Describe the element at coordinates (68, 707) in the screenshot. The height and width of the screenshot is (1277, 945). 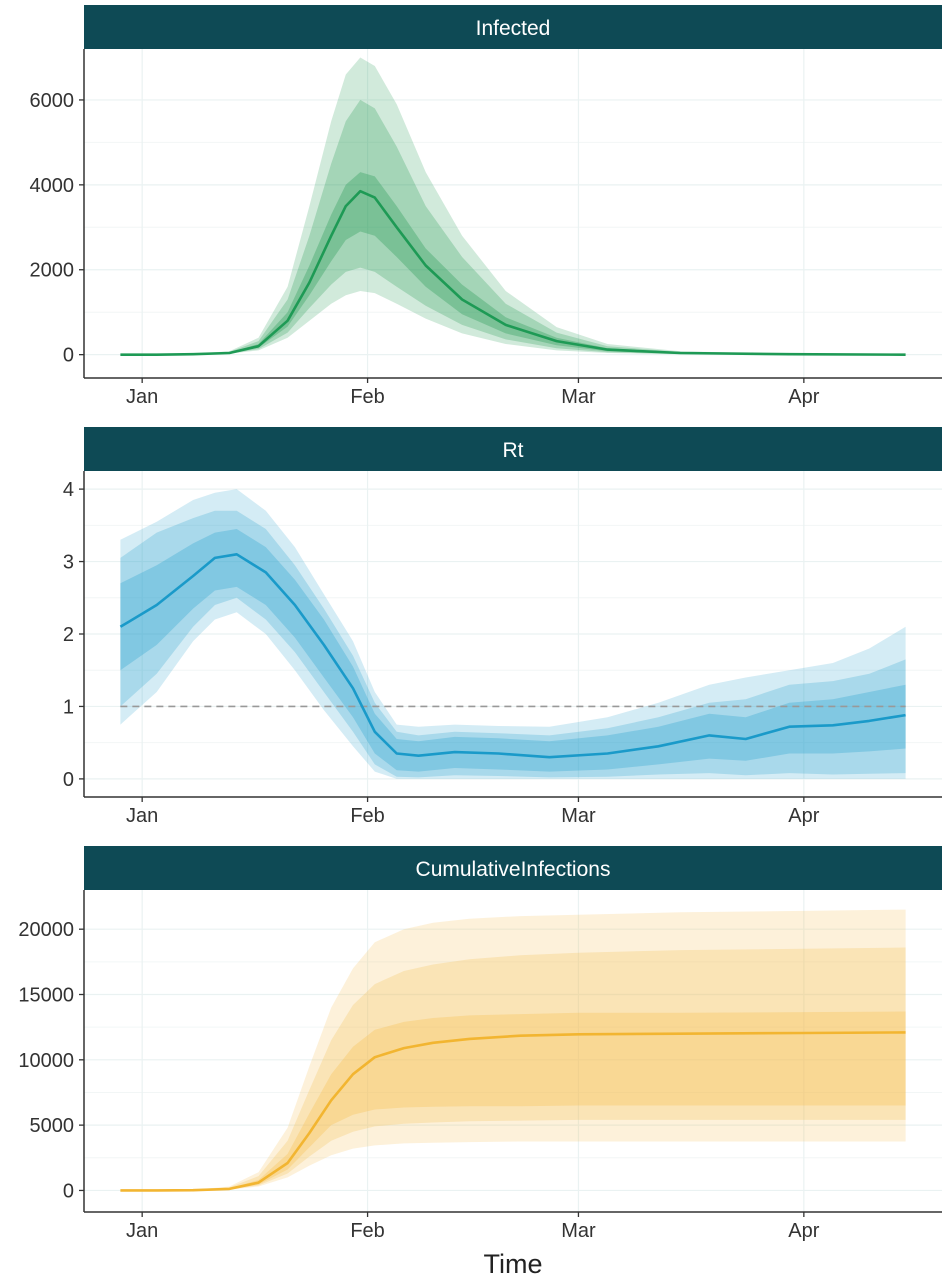
I see `y-tick-label: 1` at that location.